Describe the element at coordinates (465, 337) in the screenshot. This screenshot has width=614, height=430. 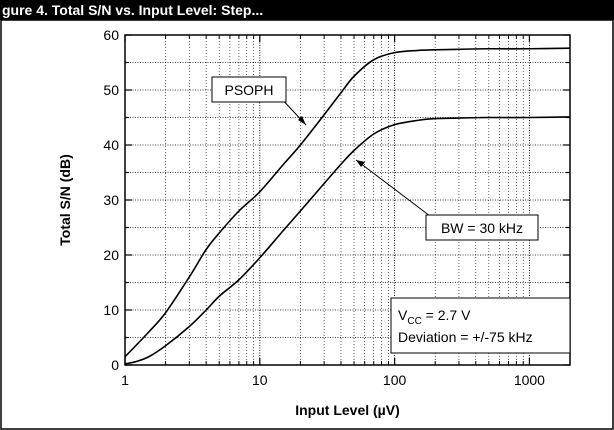
I see `deviation-text: Deviation = +/-75 kHz` at that location.